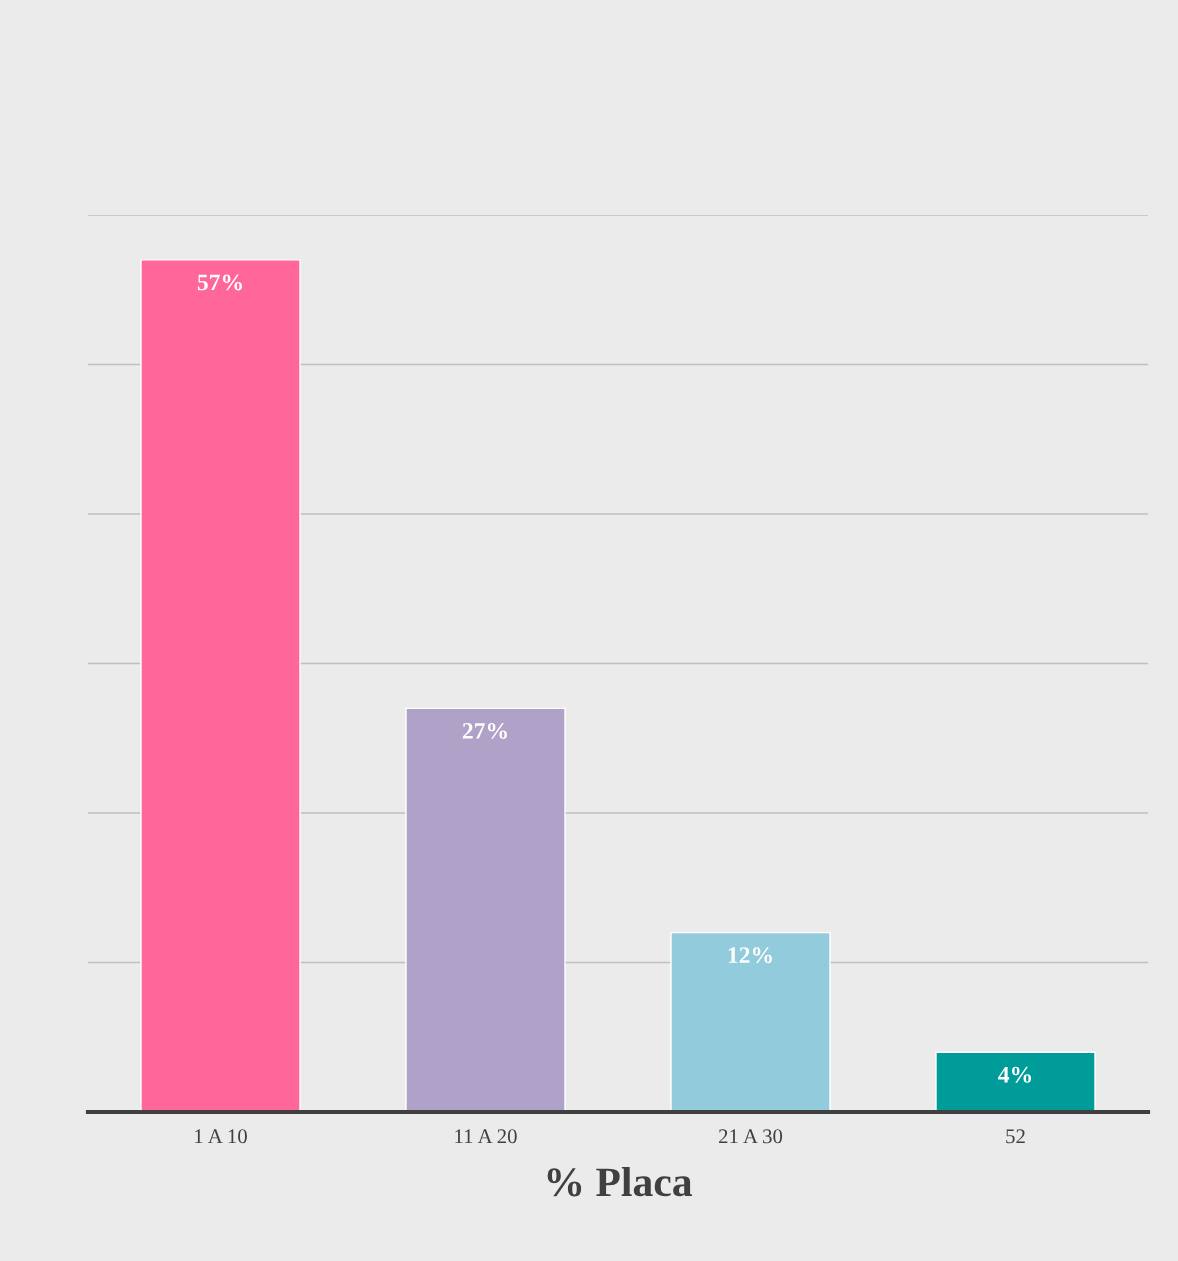  What do you see at coordinates (486, 1136) in the screenshot?
I see `x-tick-label: 11 A 20` at bounding box center [486, 1136].